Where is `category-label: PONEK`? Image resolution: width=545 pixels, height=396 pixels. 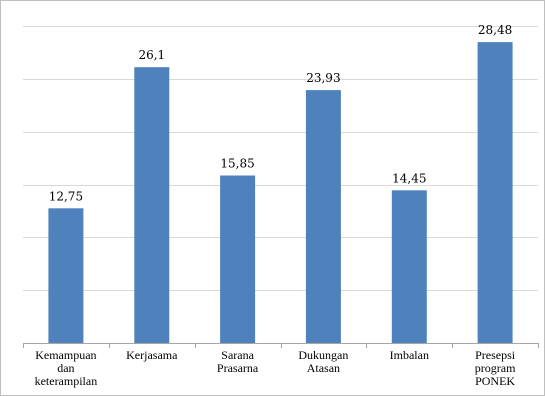
category-label: PONEK is located at coordinates (495, 381).